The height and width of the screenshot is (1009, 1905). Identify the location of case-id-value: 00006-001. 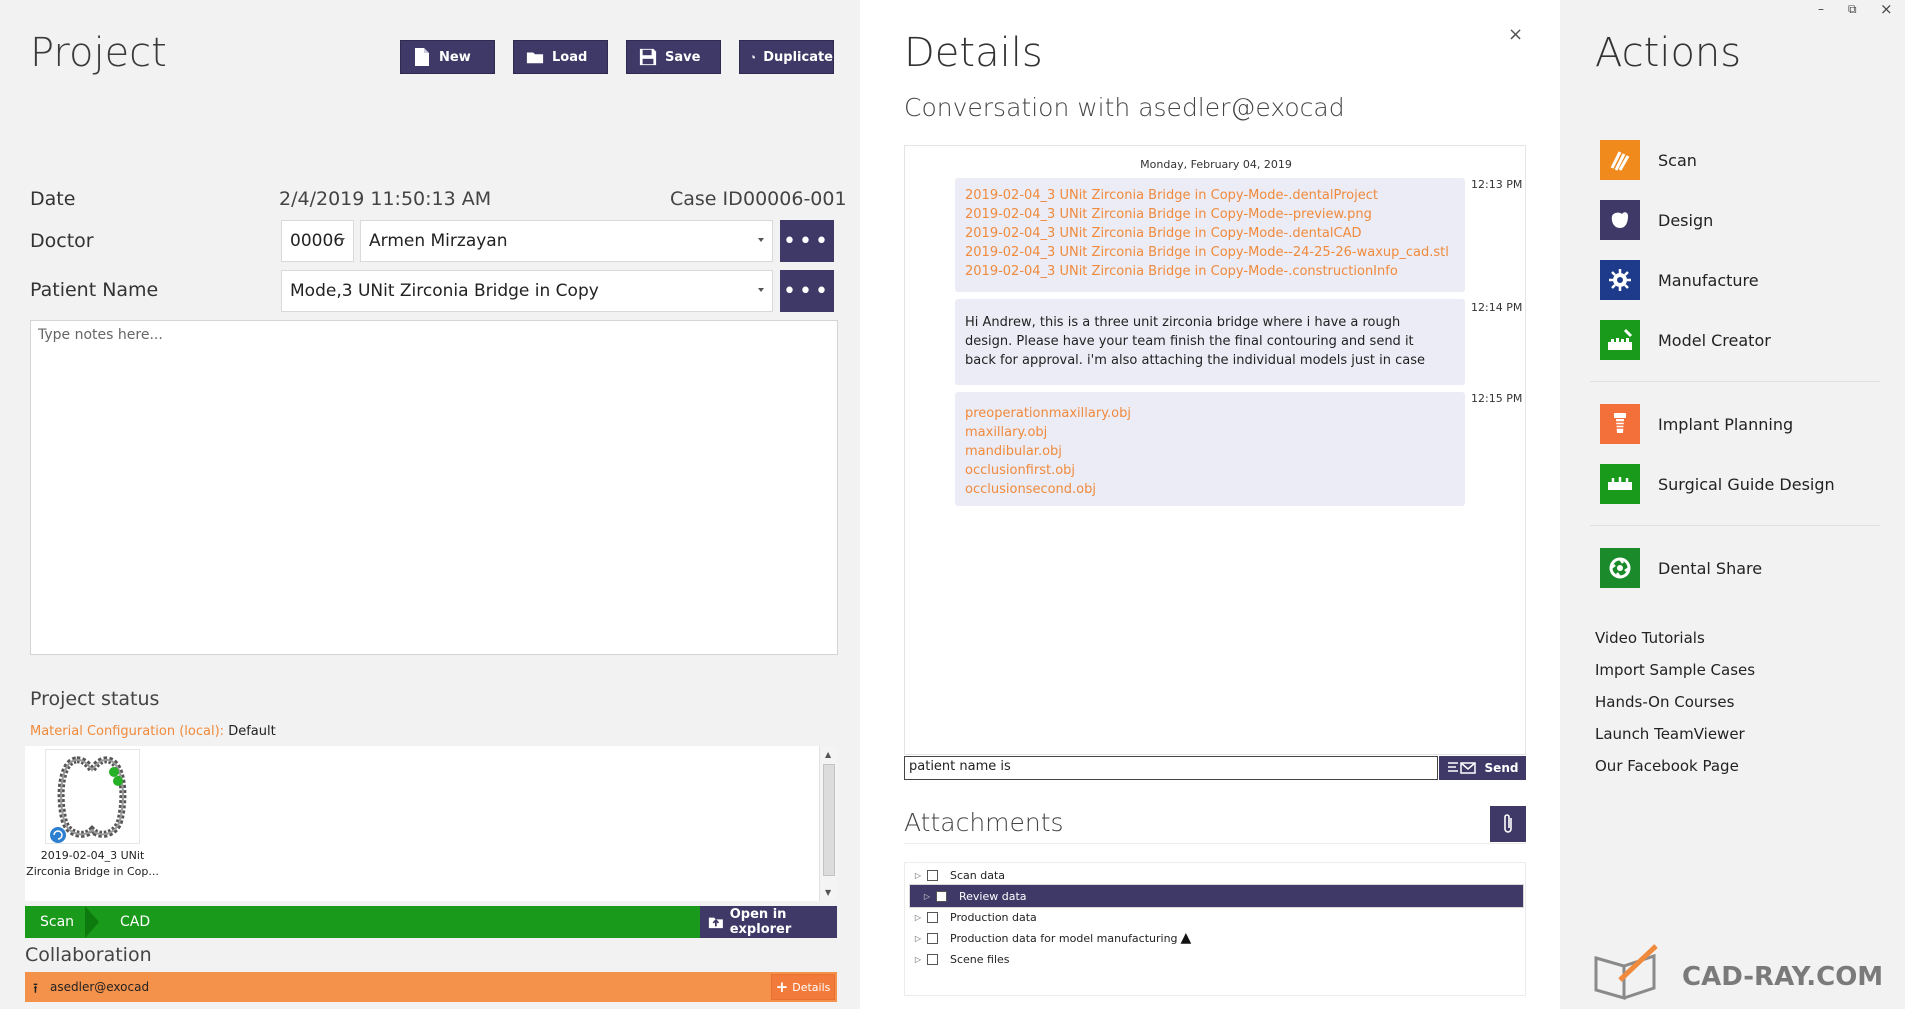
(795, 199).